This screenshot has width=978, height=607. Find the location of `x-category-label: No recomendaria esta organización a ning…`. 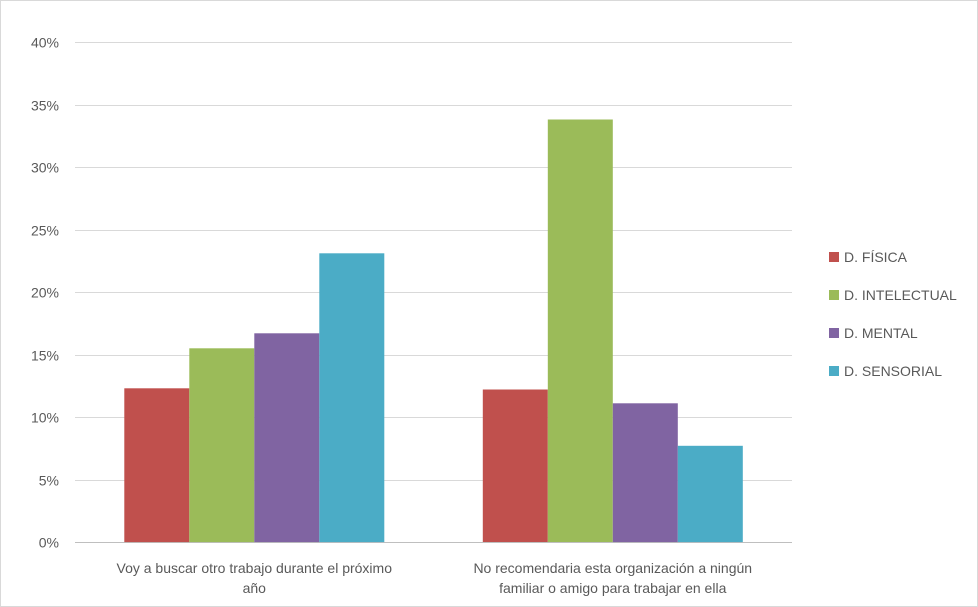

x-category-label: No recomendaria esta organización a ning… is located at coordinates (612, 568).